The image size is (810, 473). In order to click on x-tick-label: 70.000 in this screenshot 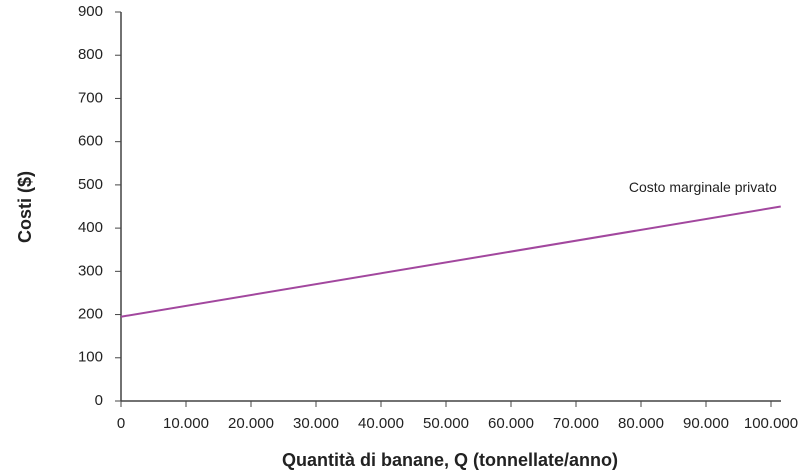, I will do `click(576, 423)`.